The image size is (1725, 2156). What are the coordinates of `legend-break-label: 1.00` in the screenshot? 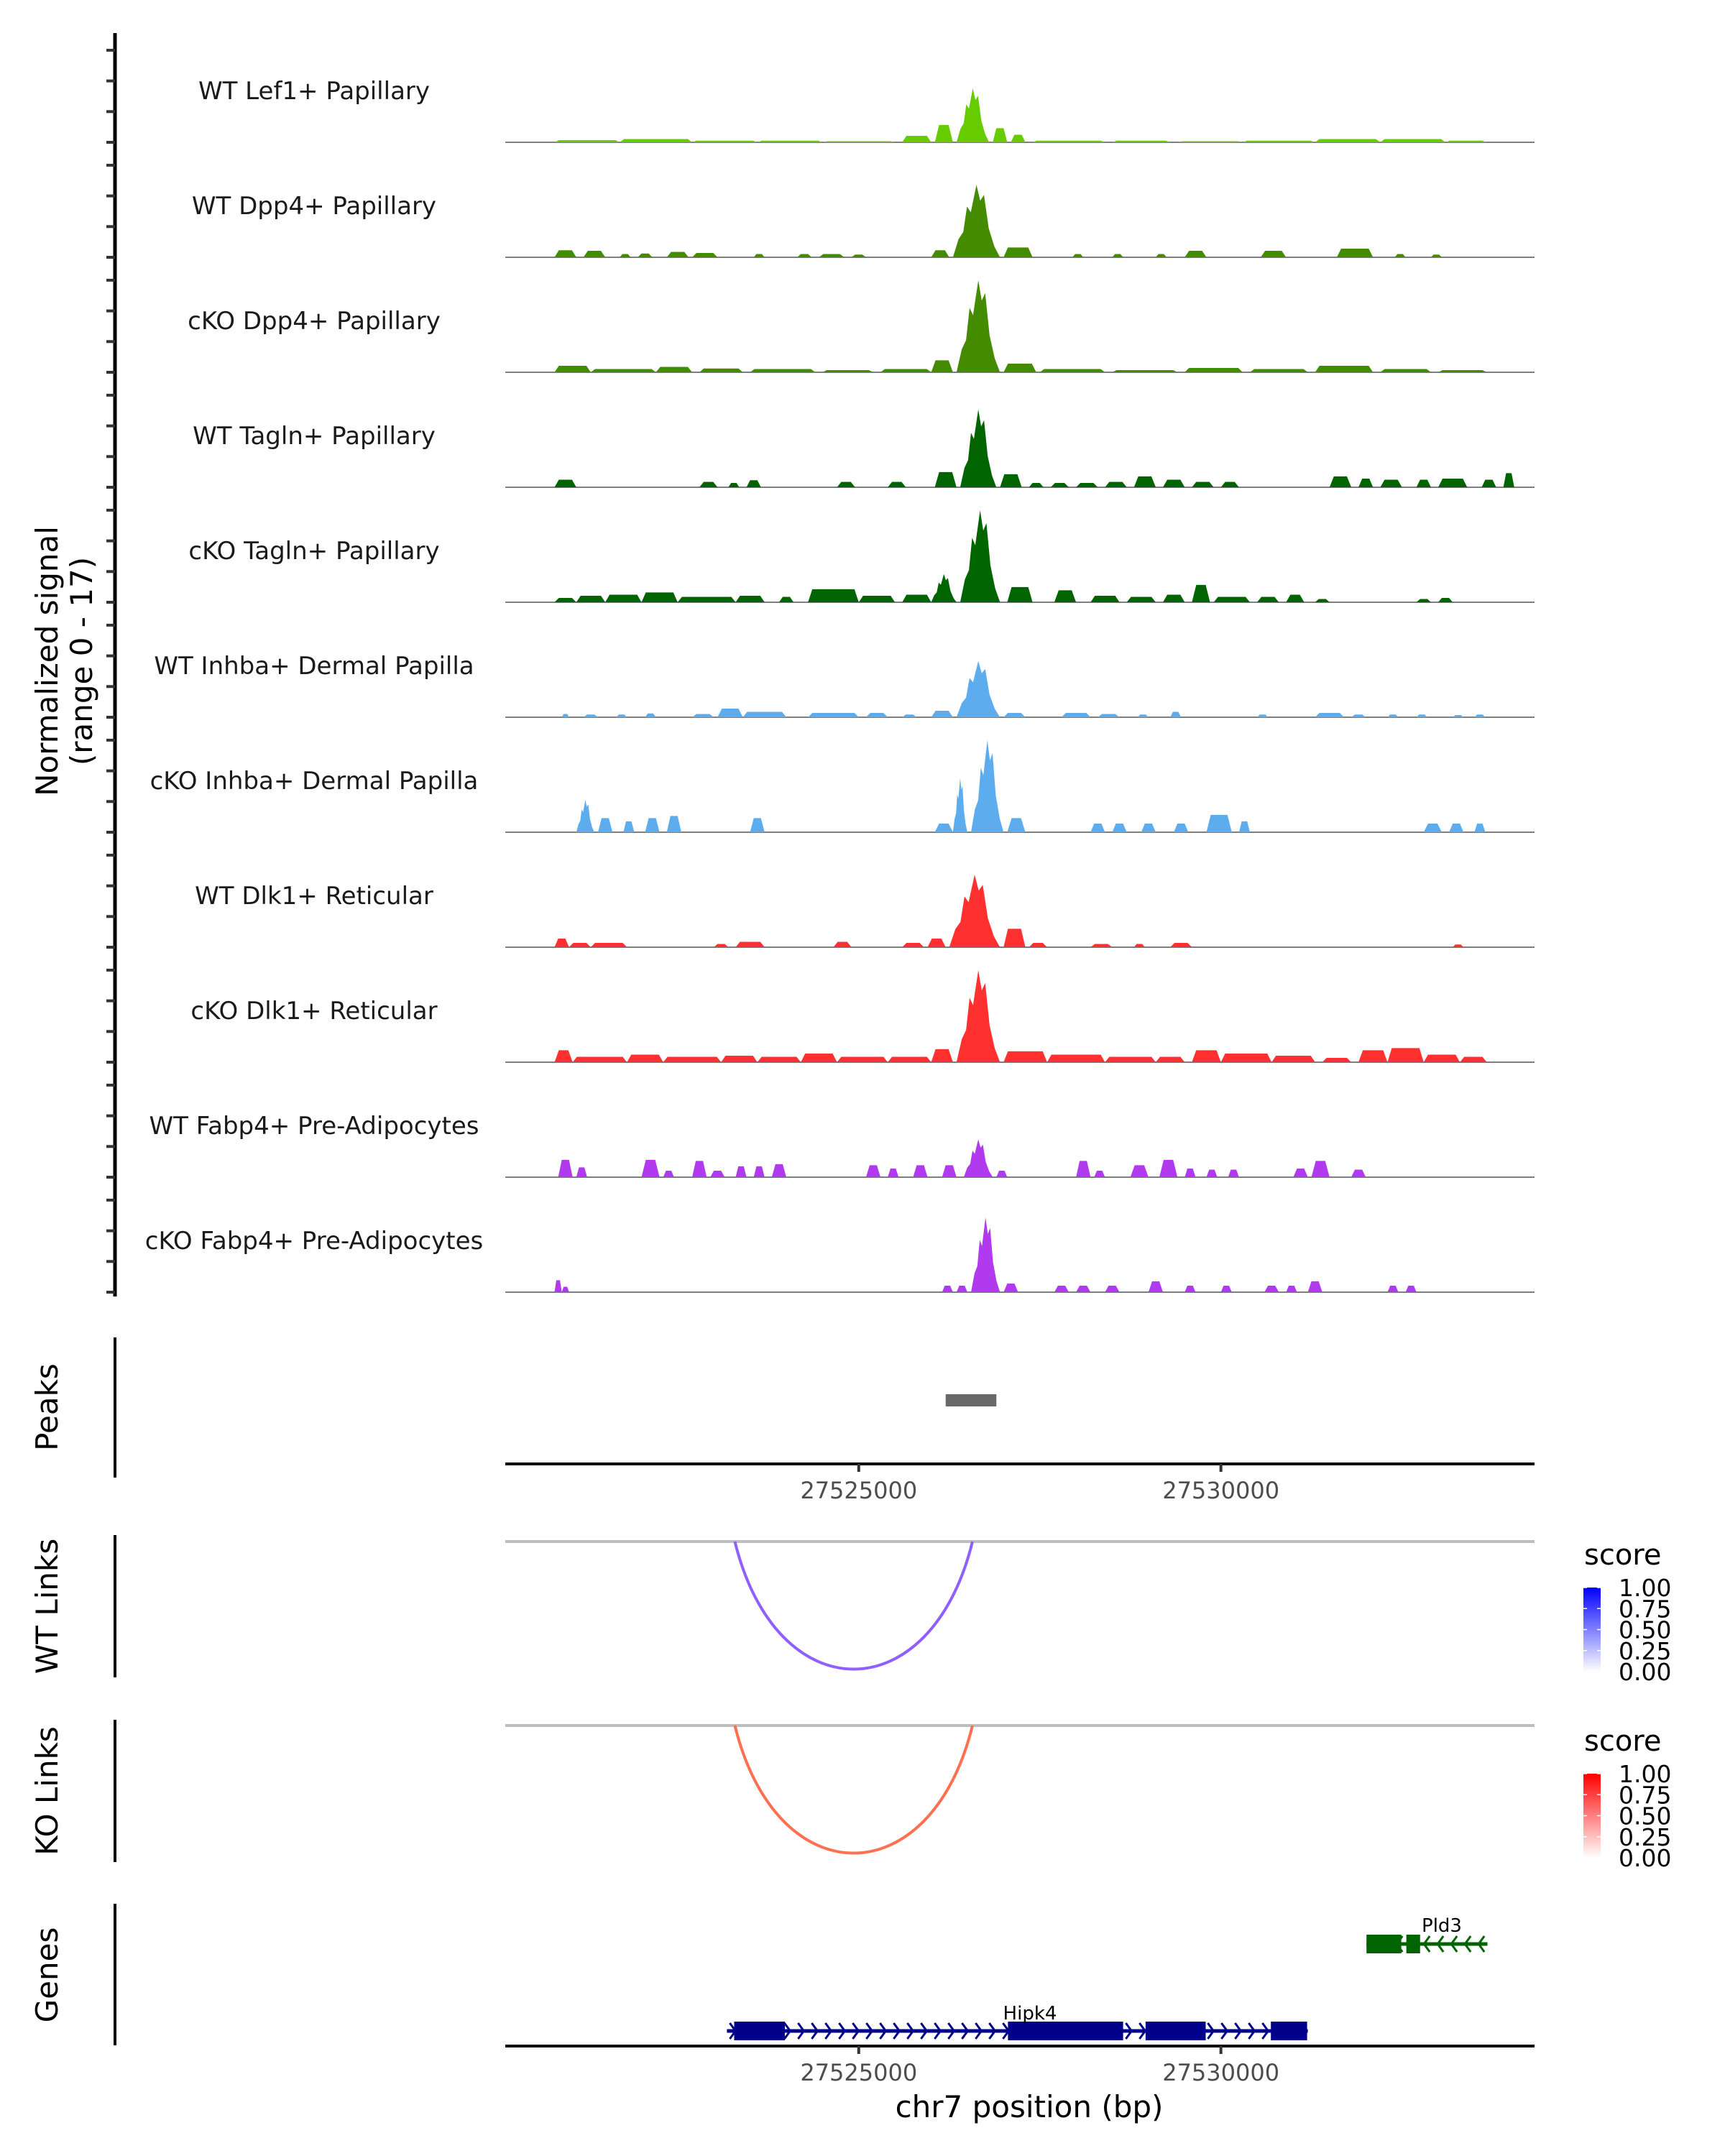 It's located at (1645, 1588).